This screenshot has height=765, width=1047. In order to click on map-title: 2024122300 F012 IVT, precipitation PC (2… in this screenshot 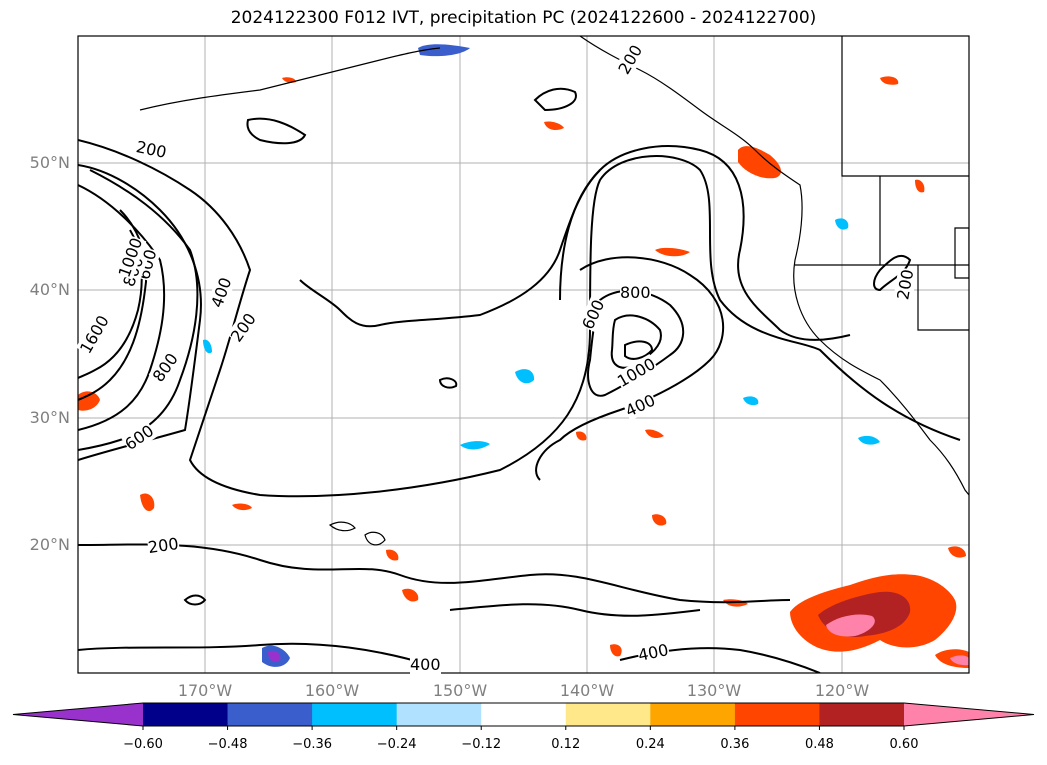, I will do `click(523, 18)`.